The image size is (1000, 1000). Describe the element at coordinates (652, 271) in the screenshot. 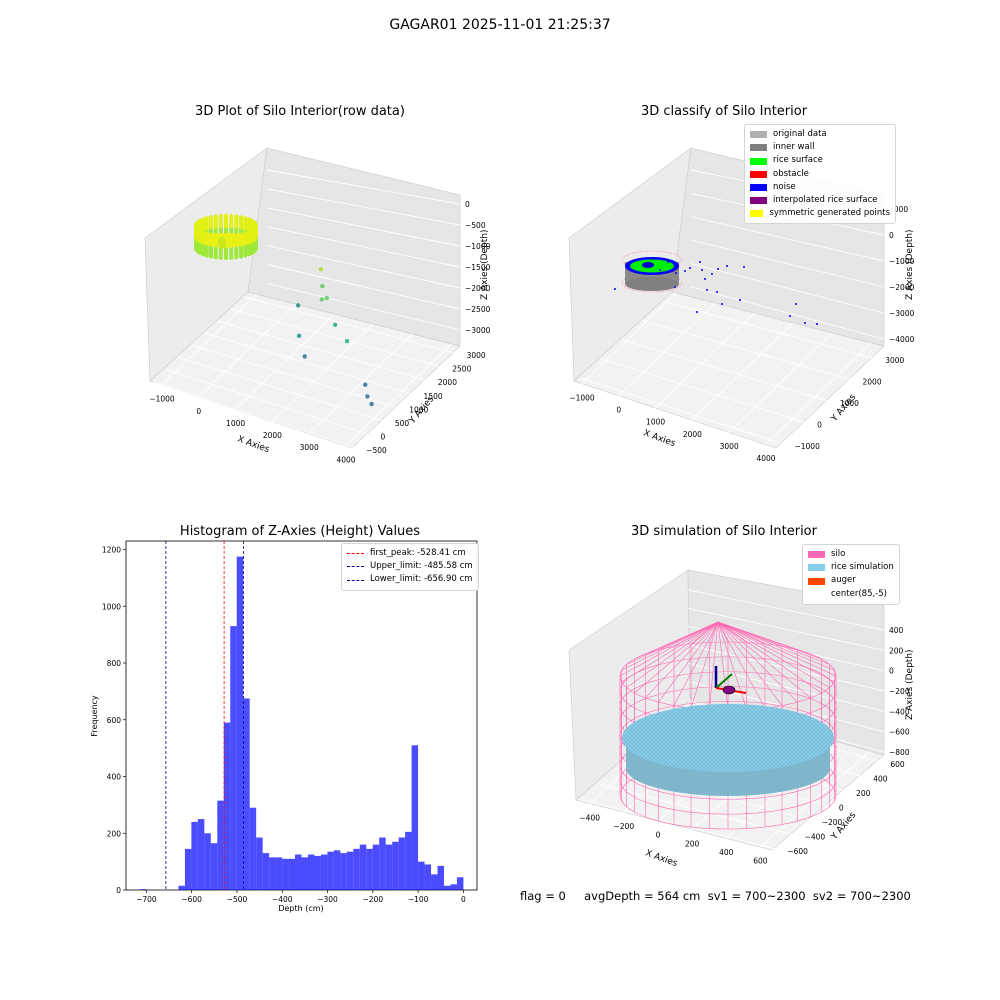

I see `silo-cylinder` at that location.